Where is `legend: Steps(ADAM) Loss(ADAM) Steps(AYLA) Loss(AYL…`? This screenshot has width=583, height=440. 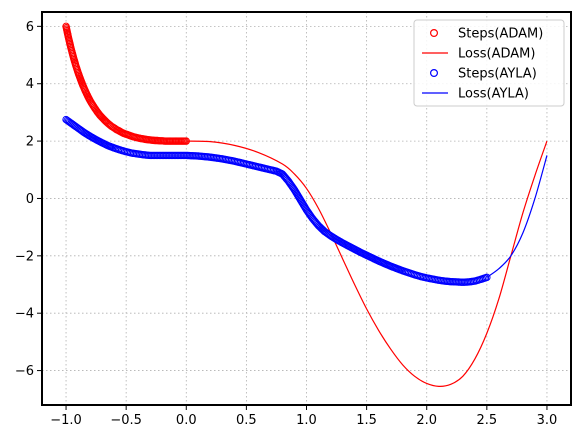
legend: Steps(ADAM) Loss(ADAM) Steps(AYLA) Loss(AYL… is located at coordinates (489, 63).